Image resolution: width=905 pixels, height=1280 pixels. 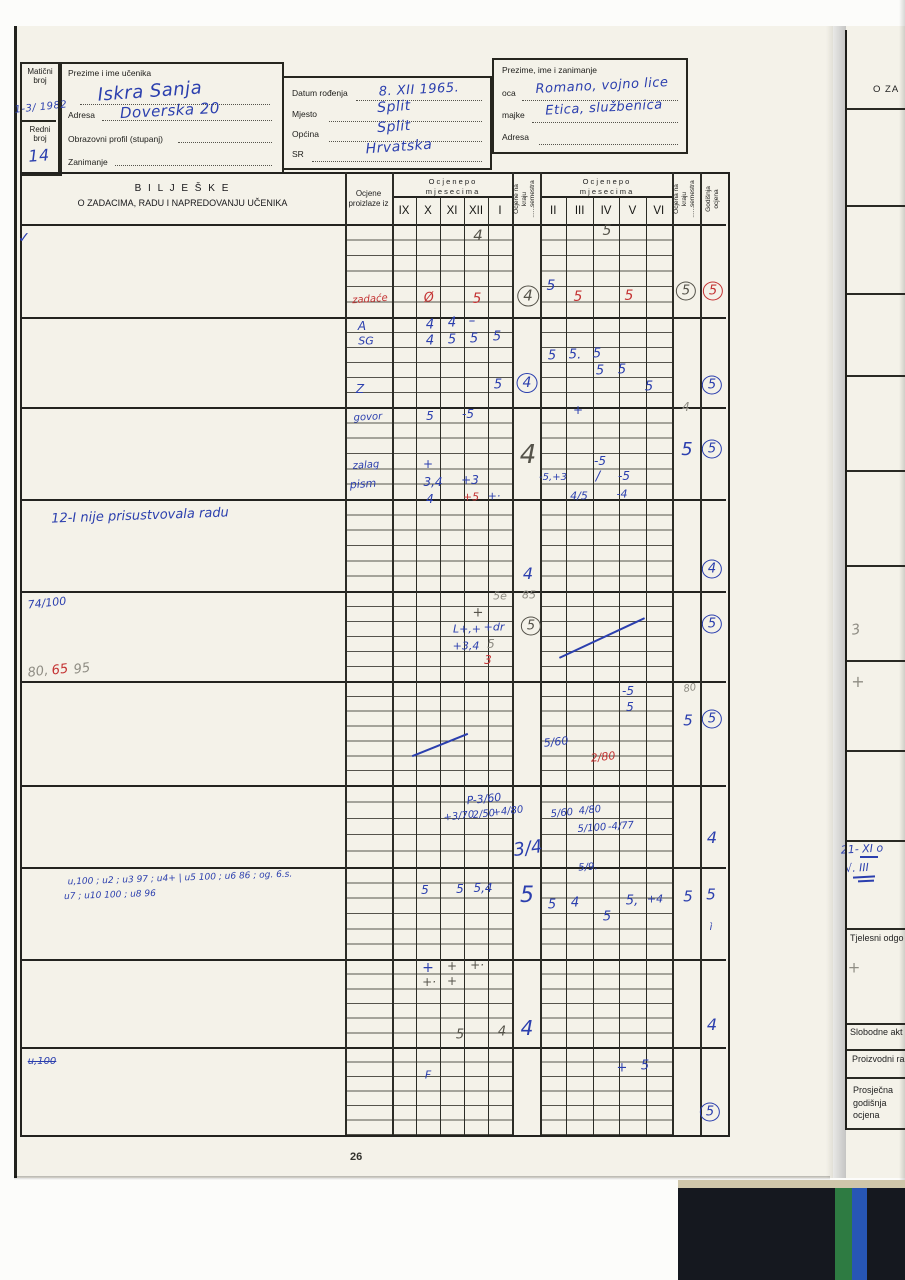 I want to click on month-label: I, so click(x=500, y=211).